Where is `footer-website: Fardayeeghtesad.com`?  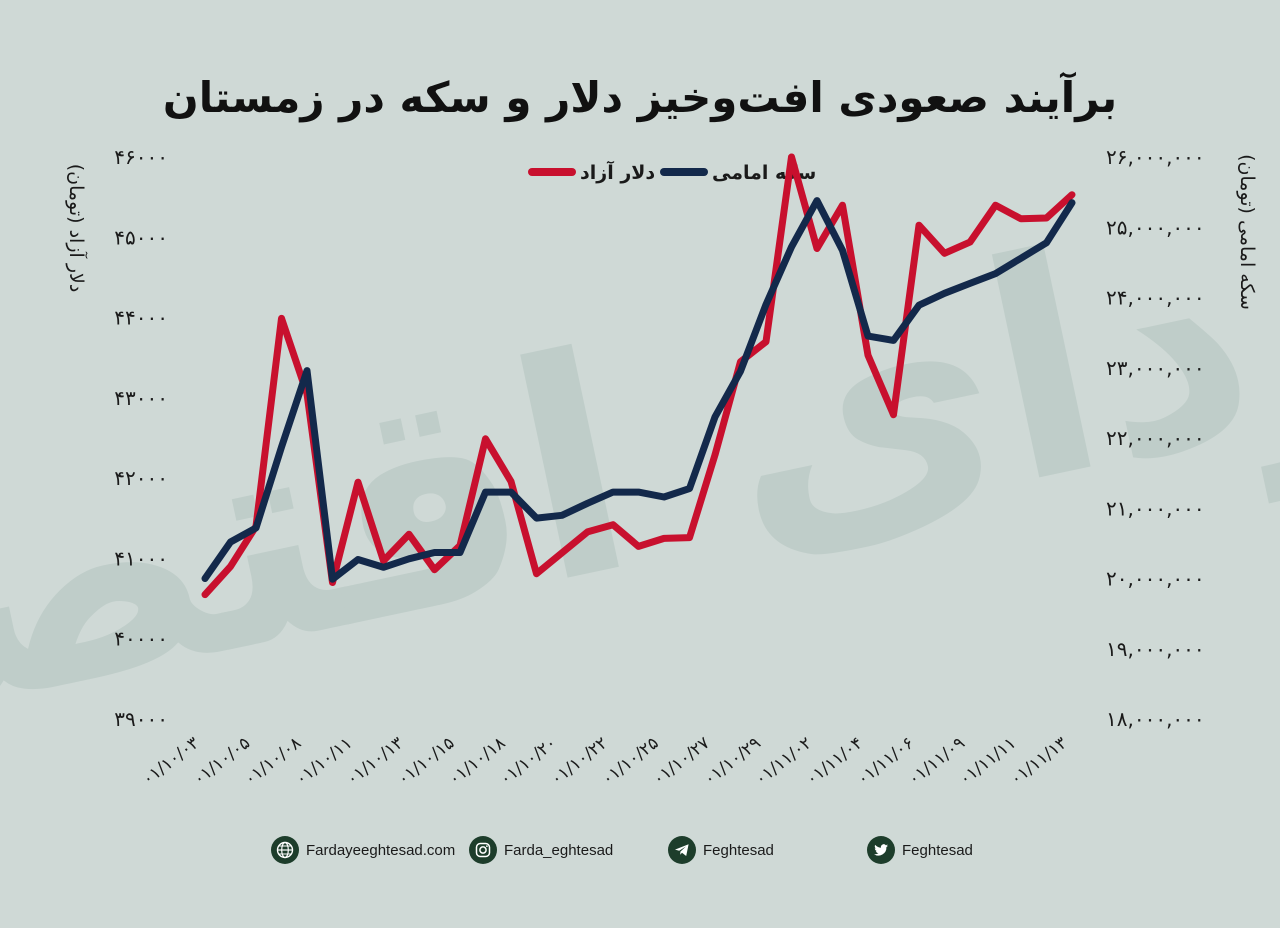 footer-website: Fardayeeghtesad.com is located at coordinates (363, 850).